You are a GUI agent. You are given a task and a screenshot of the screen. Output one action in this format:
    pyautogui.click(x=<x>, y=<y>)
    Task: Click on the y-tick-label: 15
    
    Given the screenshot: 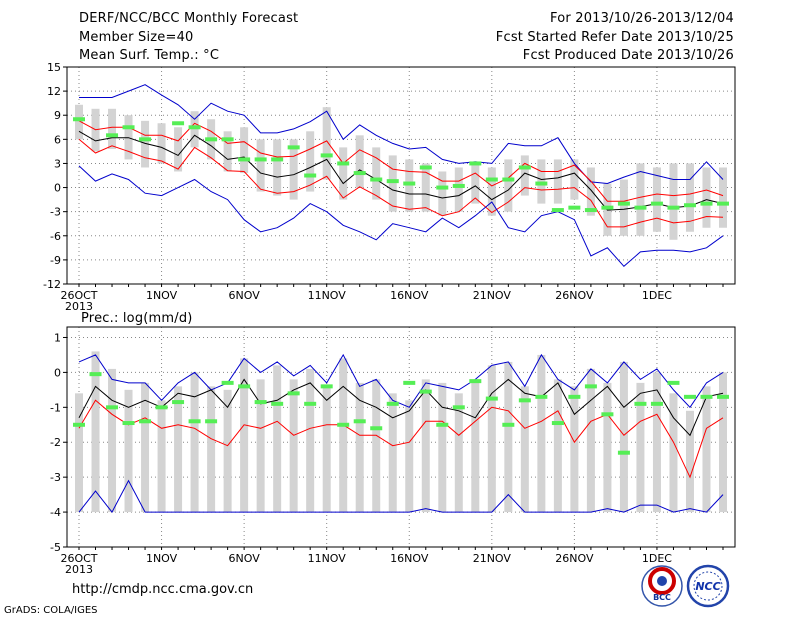 What is the action you would take?
    pyautogui.click(x=54, y=67)
    